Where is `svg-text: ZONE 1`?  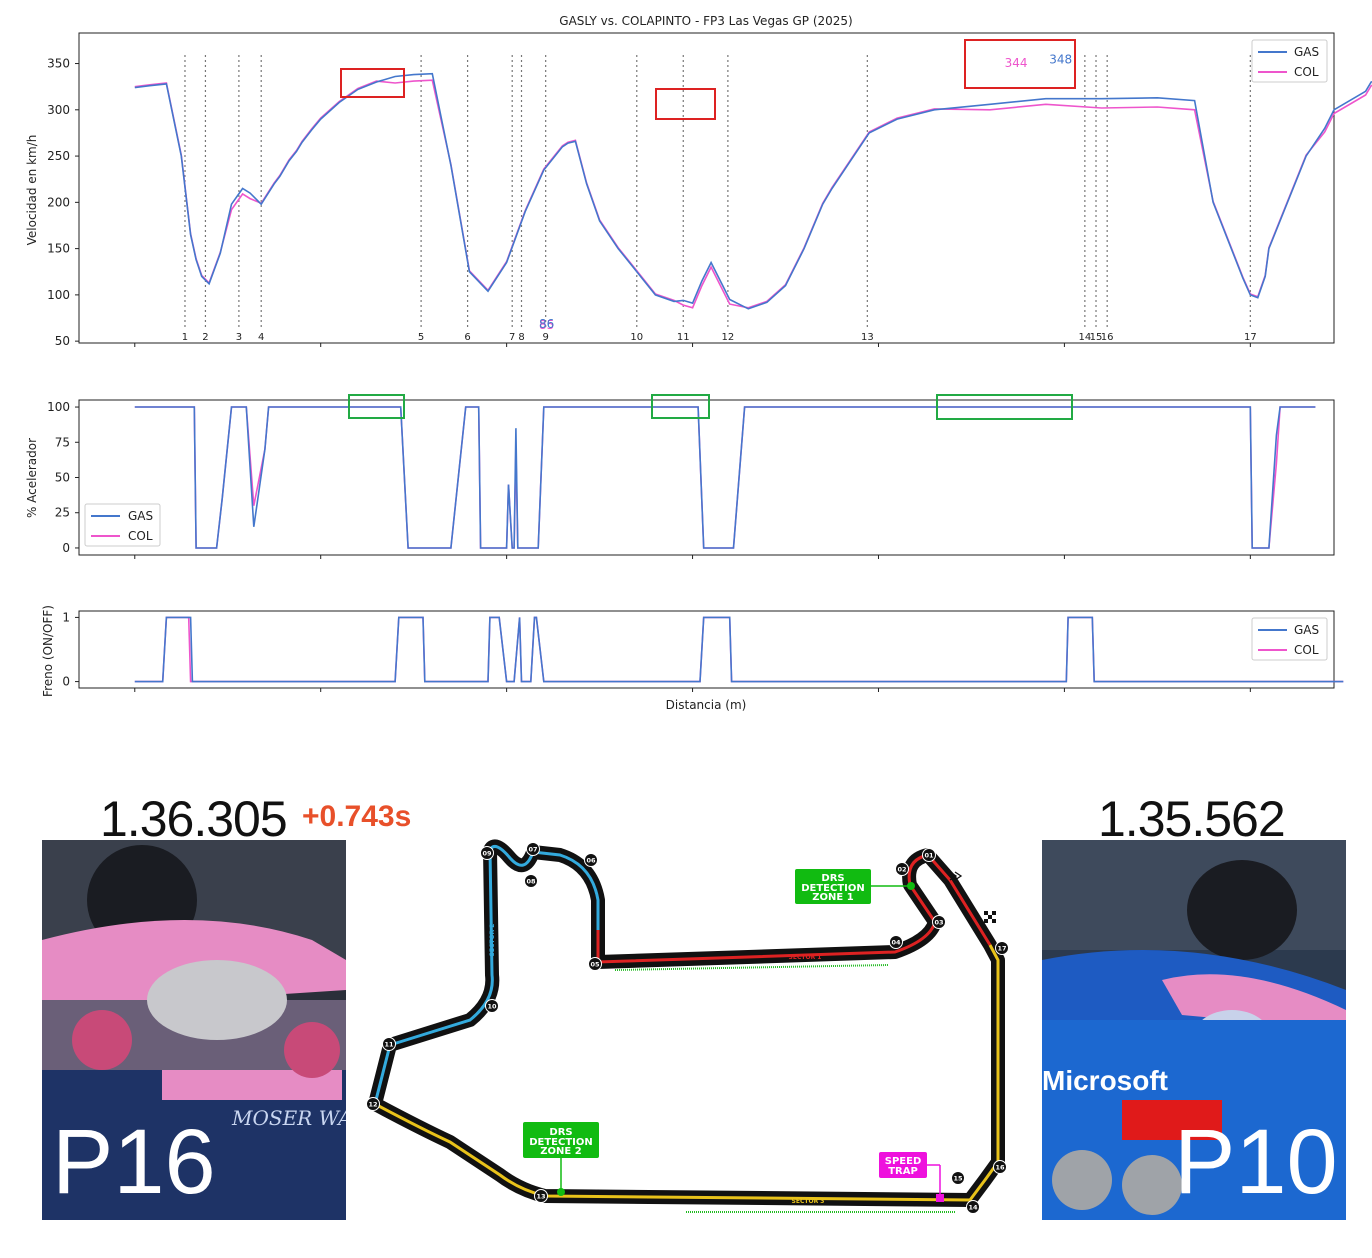 svg-text: ZONE 1 is located at coordinates (832, 897).